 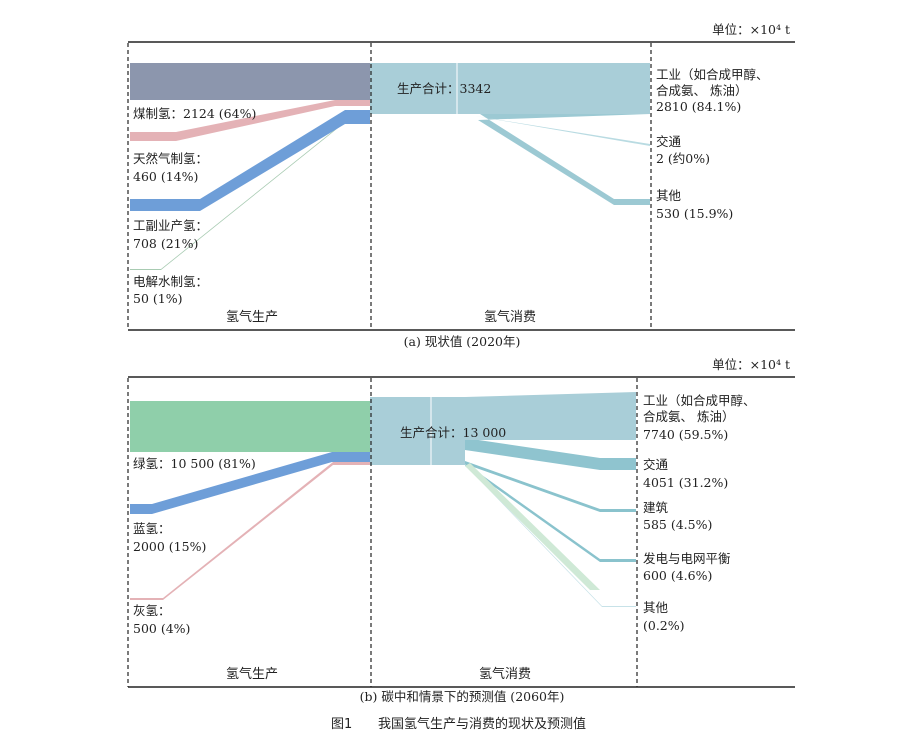 I want to click on panel-a-unit-label: 单位：×10⁴ t, so click(x=751, y=29).